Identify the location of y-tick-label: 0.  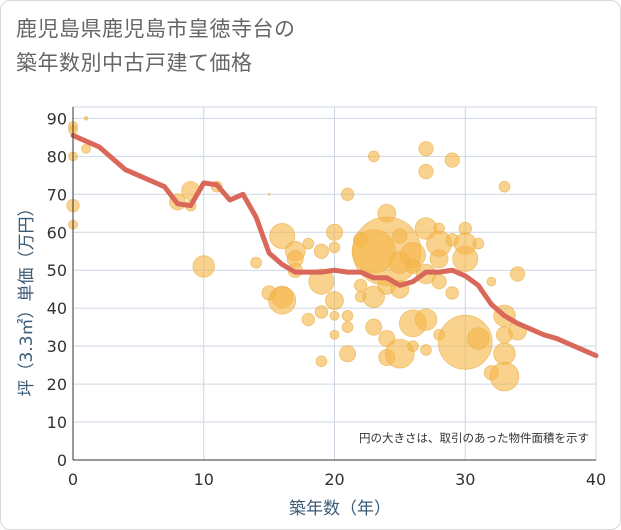
(62, 460).